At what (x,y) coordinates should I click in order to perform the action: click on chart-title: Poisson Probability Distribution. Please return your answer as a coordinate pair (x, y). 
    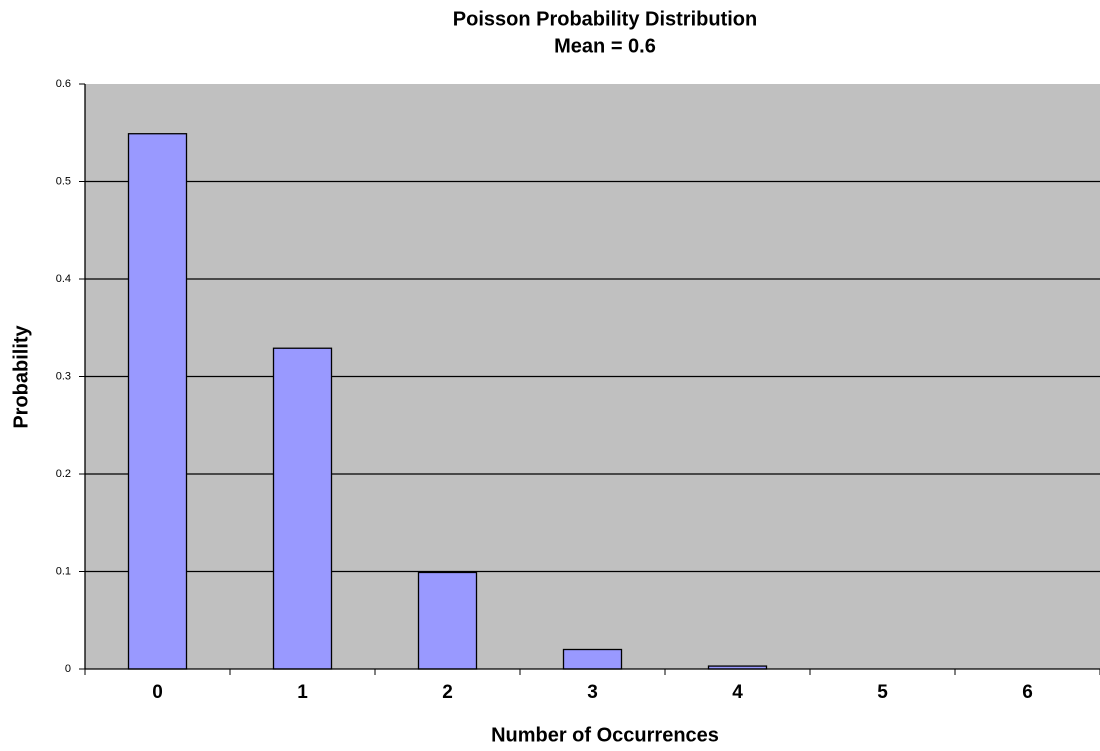
    Looking at the image, I should click on (605, 19).